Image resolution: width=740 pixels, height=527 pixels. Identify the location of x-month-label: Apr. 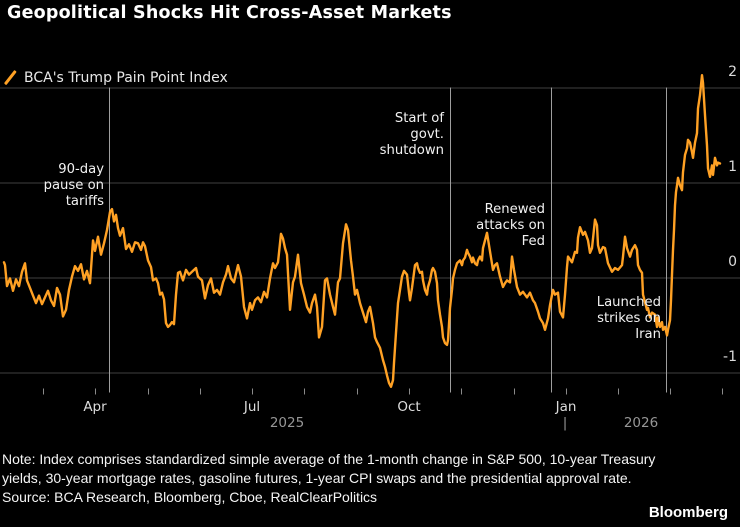
(95, 407).